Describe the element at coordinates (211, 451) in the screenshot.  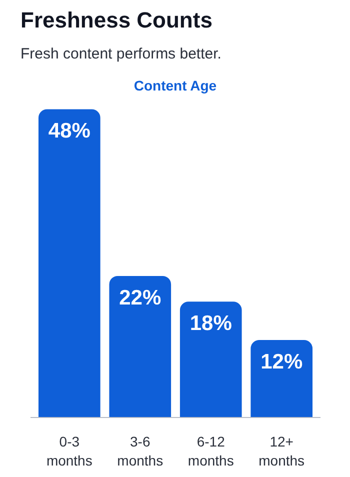
I see `x-tick-label: 6-12 months` at that location.